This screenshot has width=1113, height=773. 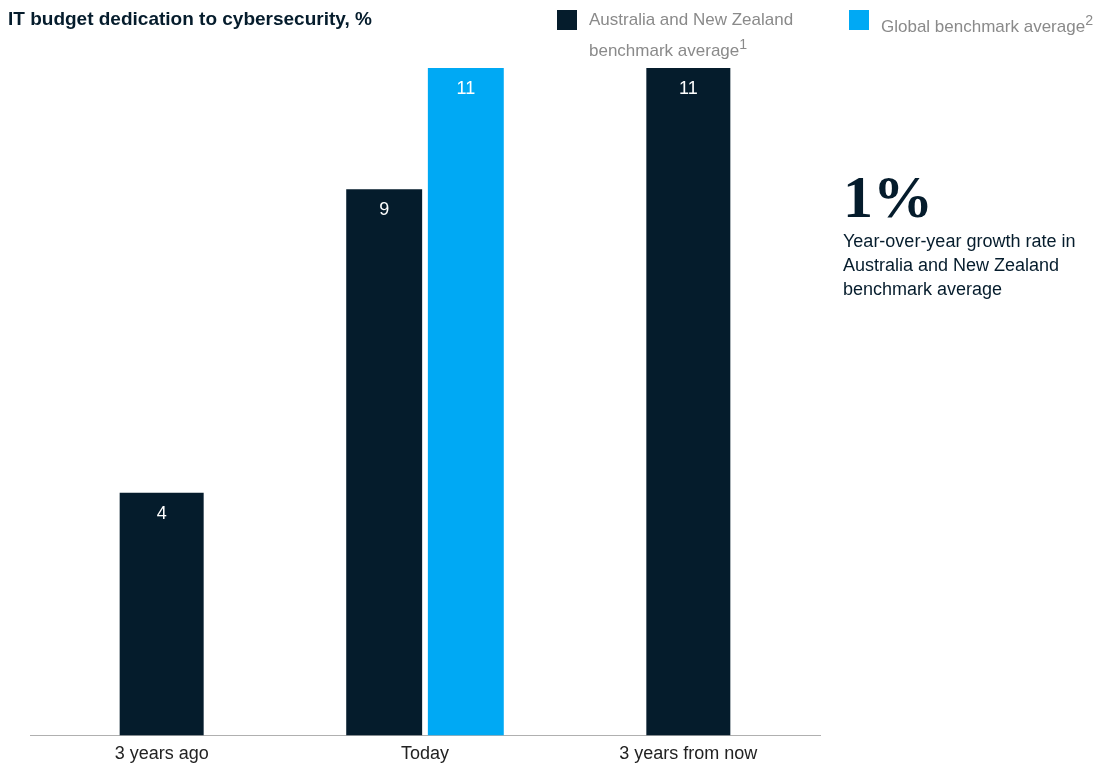 What do you see at coordinates (190, 19) in the screenshot?
I see `chart-title: IT budget dedication to cybersecurity, %` at bounding box center [190, 19].